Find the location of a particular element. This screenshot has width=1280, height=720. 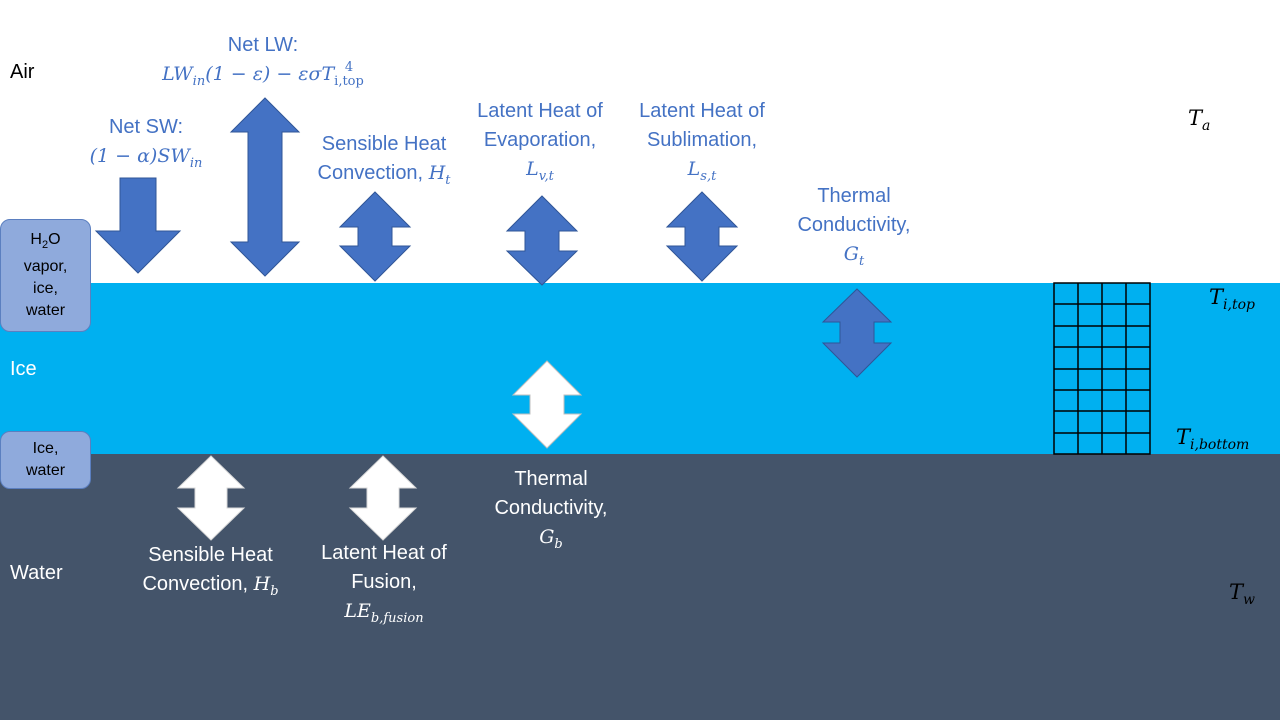

h2o-box-line2: vapor, is located at coordinates (45, 267).